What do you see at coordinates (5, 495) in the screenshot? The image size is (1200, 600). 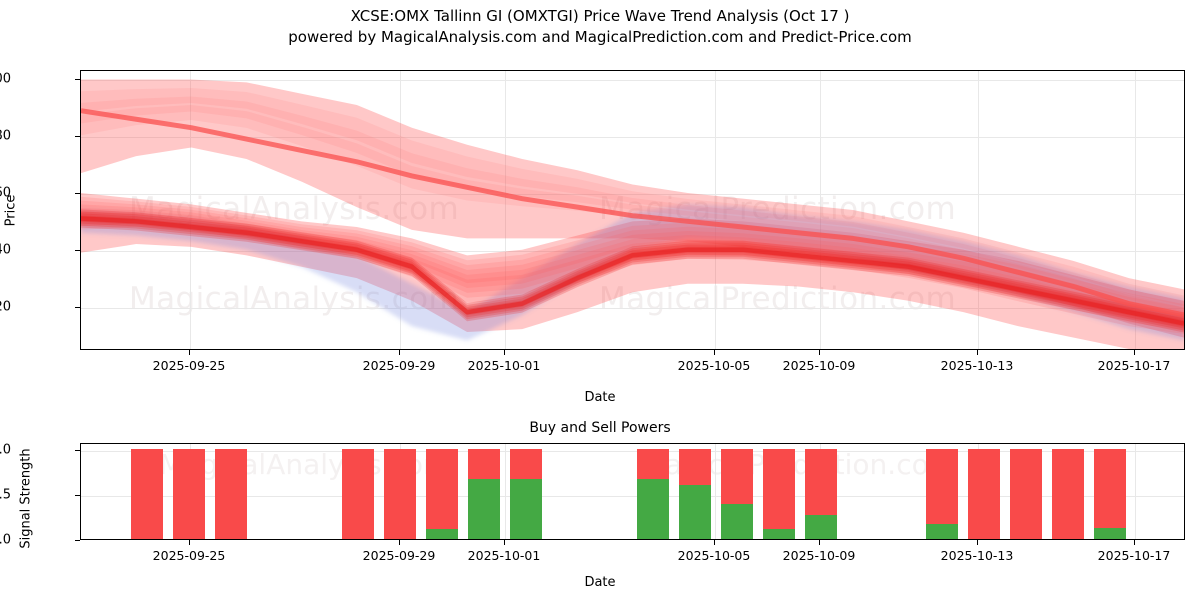 I see `y-tick-label: 0.5` at bounding box center [5, 495].